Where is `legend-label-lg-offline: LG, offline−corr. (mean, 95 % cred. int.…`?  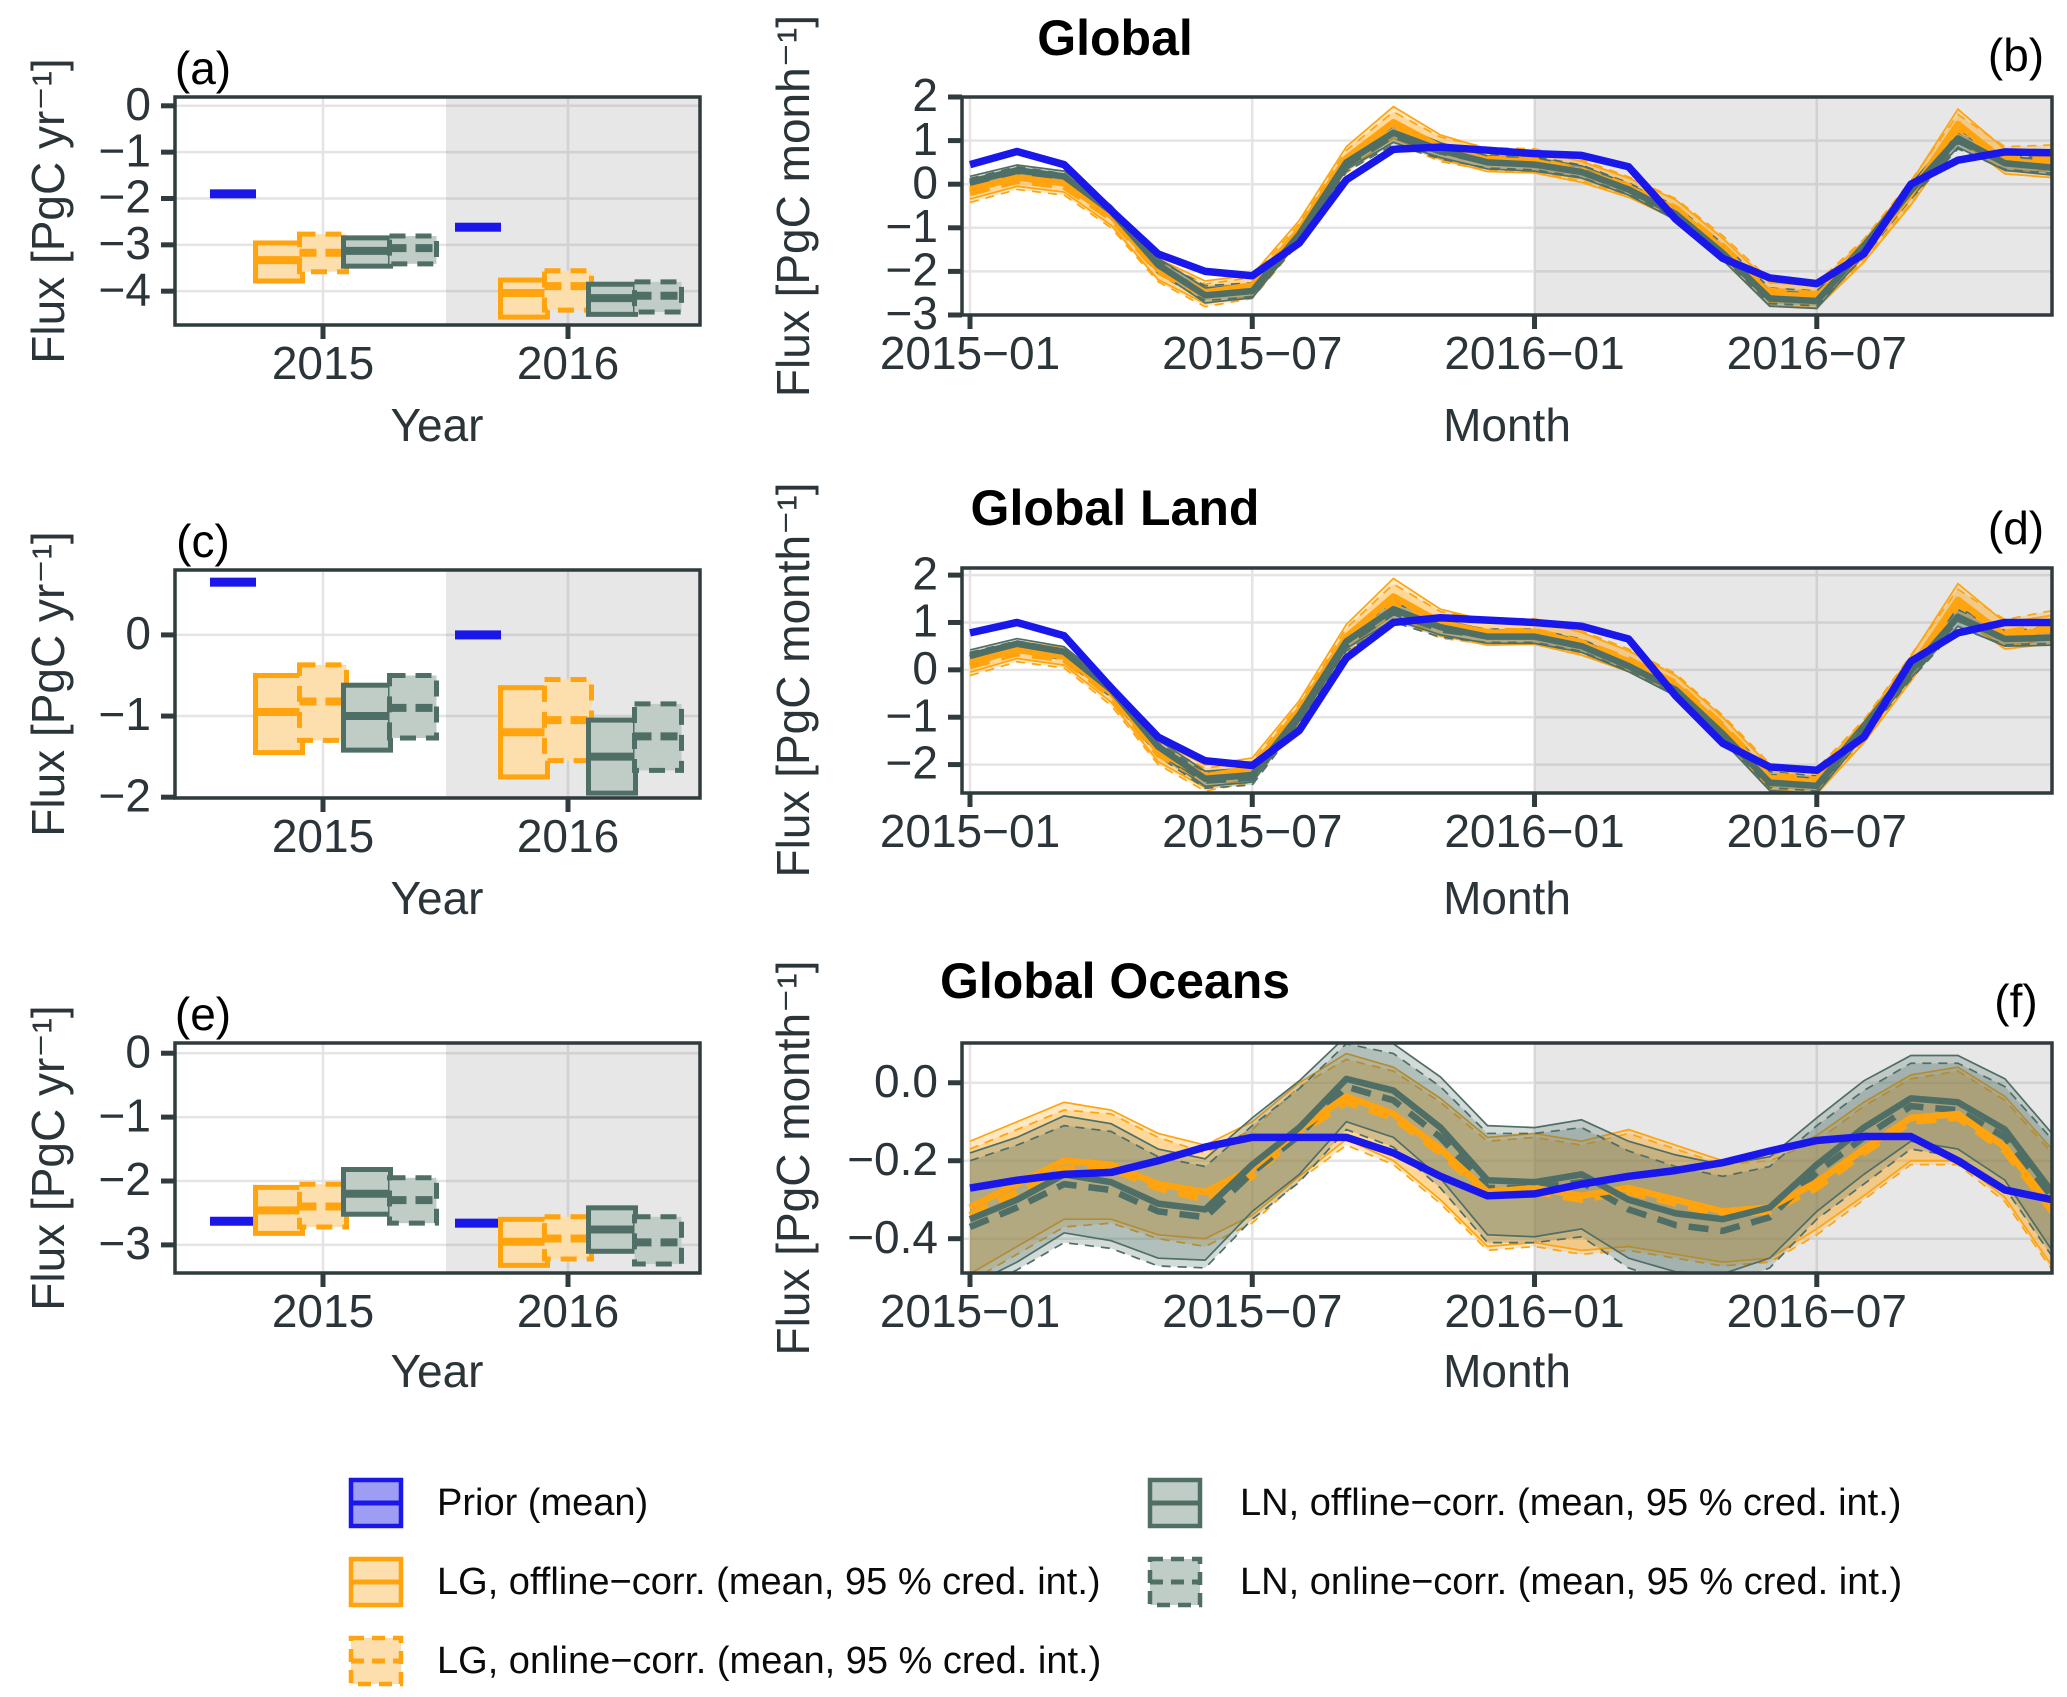 legend-label-lg-offline: LG, offline−corr. (mean, 95 % cred. int.… is located at coordinates (769, 1582).